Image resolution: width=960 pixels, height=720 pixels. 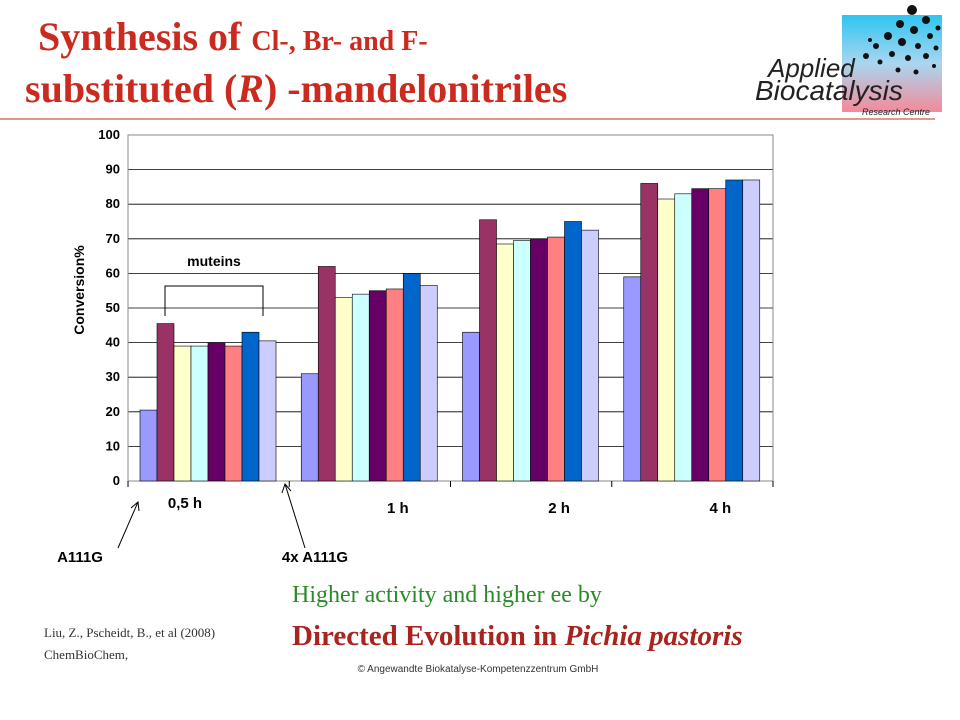 What do you see at coordinates (113, 238) in the screenshot?
I see `y-tick-label: 70` at bounding box center [113, 238].